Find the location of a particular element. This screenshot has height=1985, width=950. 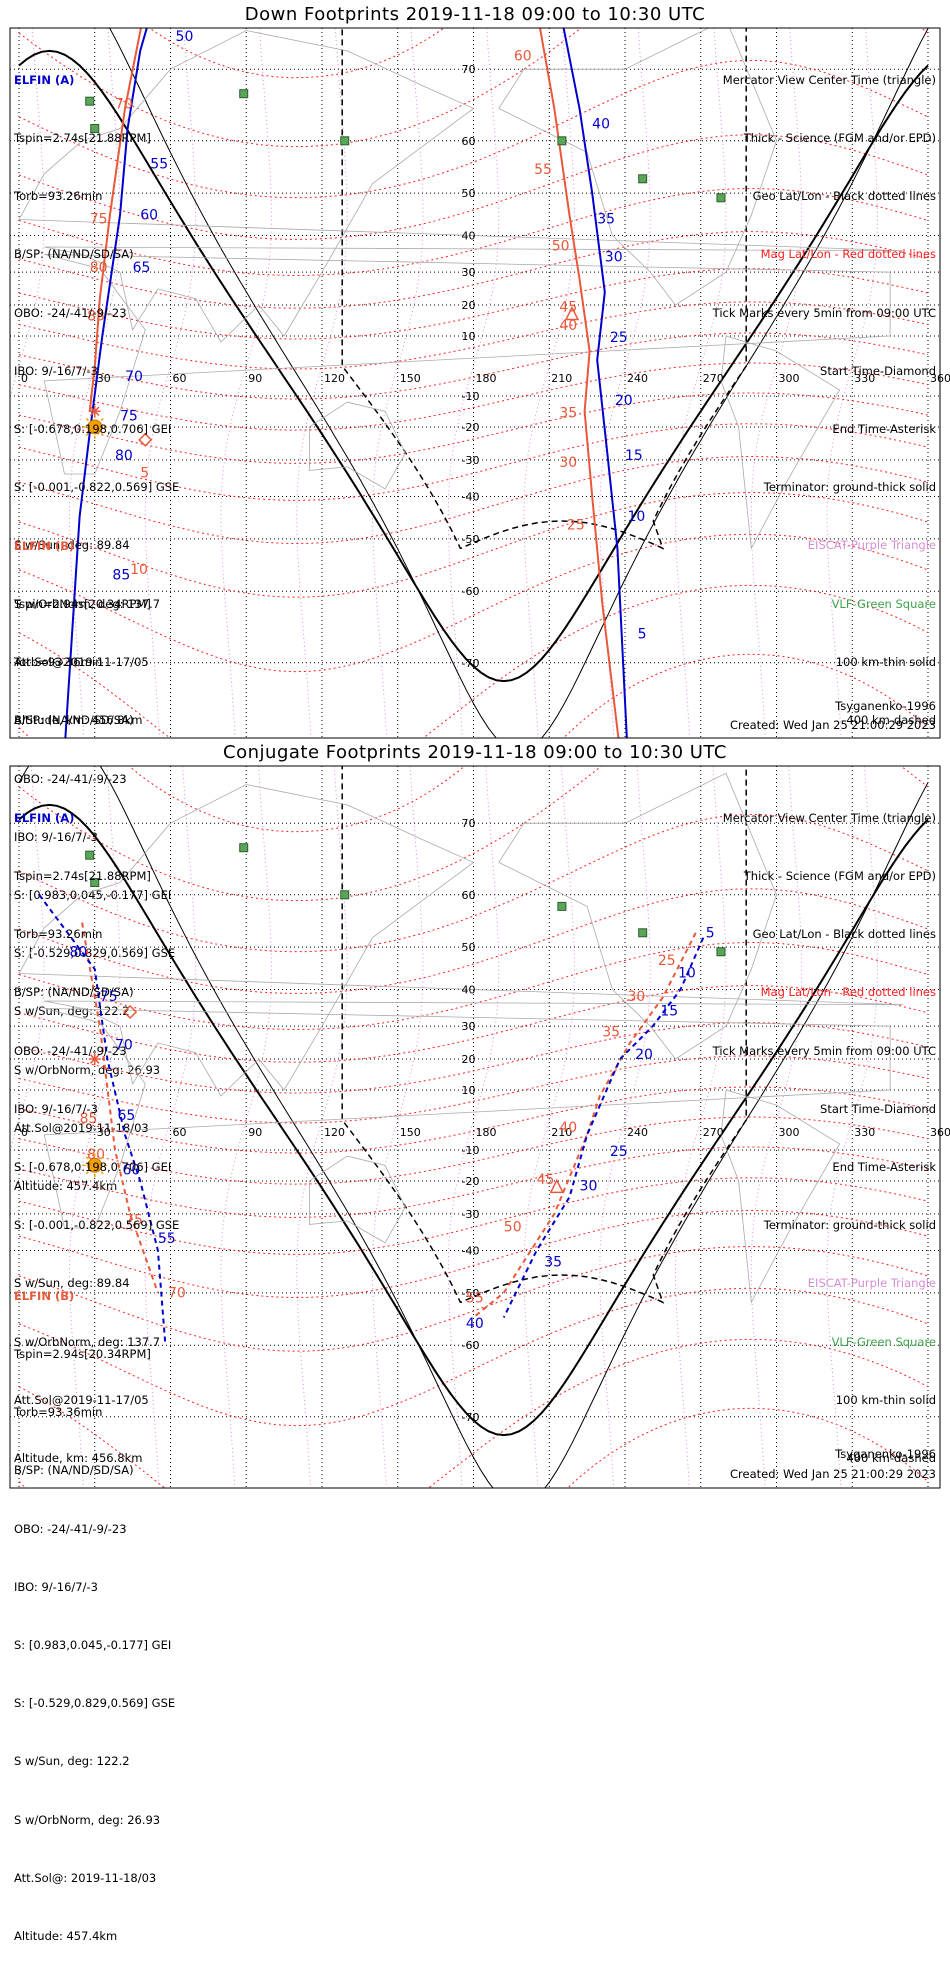

lat-tick-label: 70 is located at coordinates (469, 823).